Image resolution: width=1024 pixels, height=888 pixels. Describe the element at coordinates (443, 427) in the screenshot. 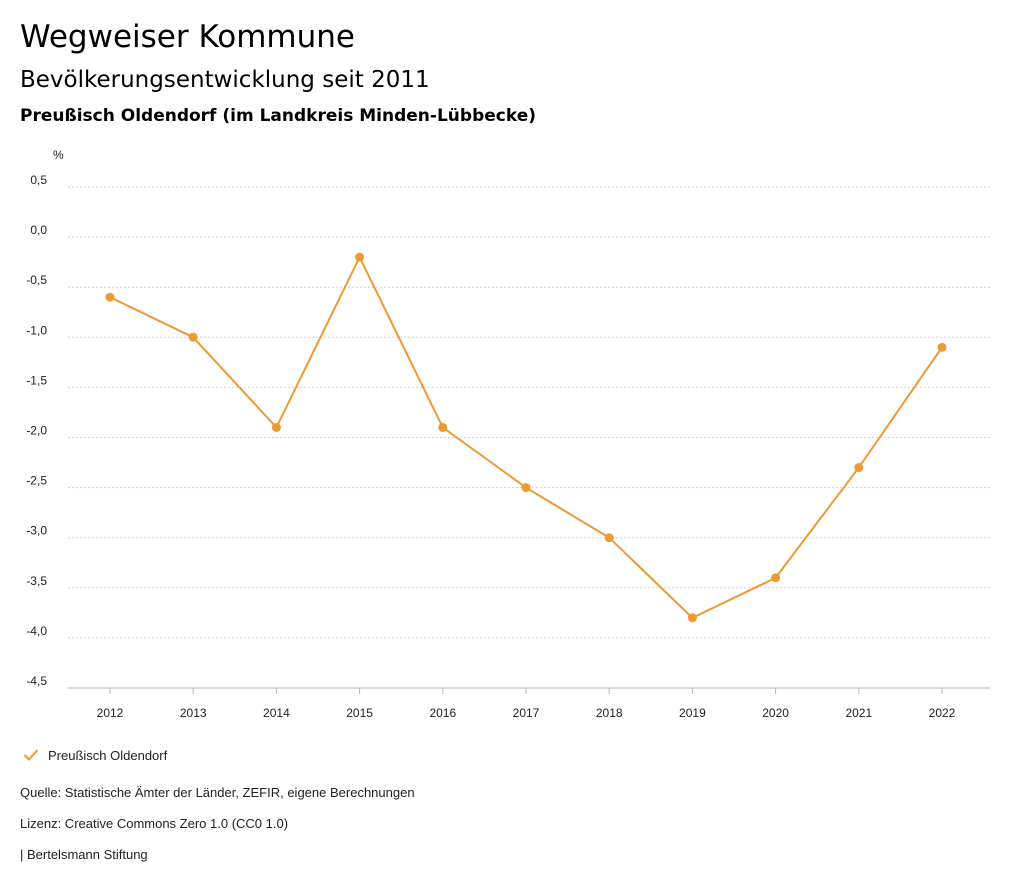

I see `data-point-2016` at that location.